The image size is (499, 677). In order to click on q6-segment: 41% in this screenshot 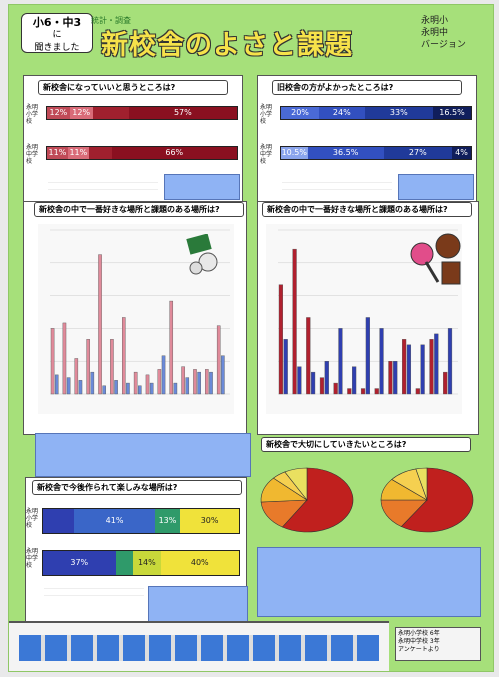, I will do `click(114, 521)`.